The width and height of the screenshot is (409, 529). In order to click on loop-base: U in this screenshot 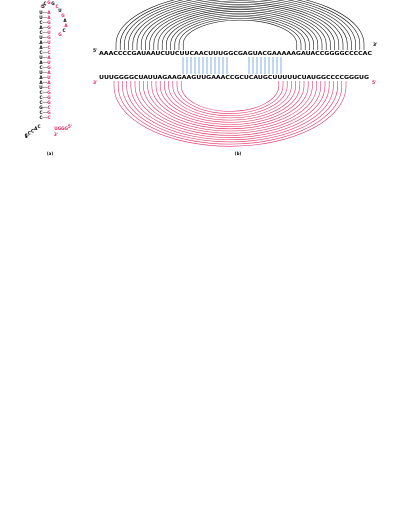, I will do `click(60, 10)`.